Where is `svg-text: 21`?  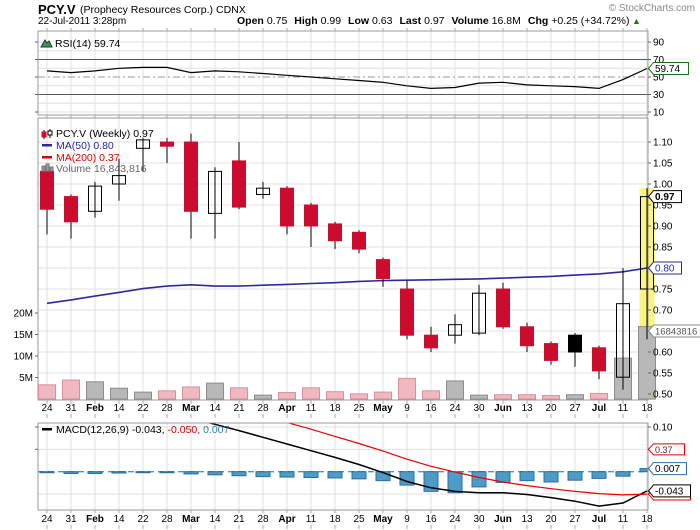
svg-text: 21 is located at coordinates (239, 519).